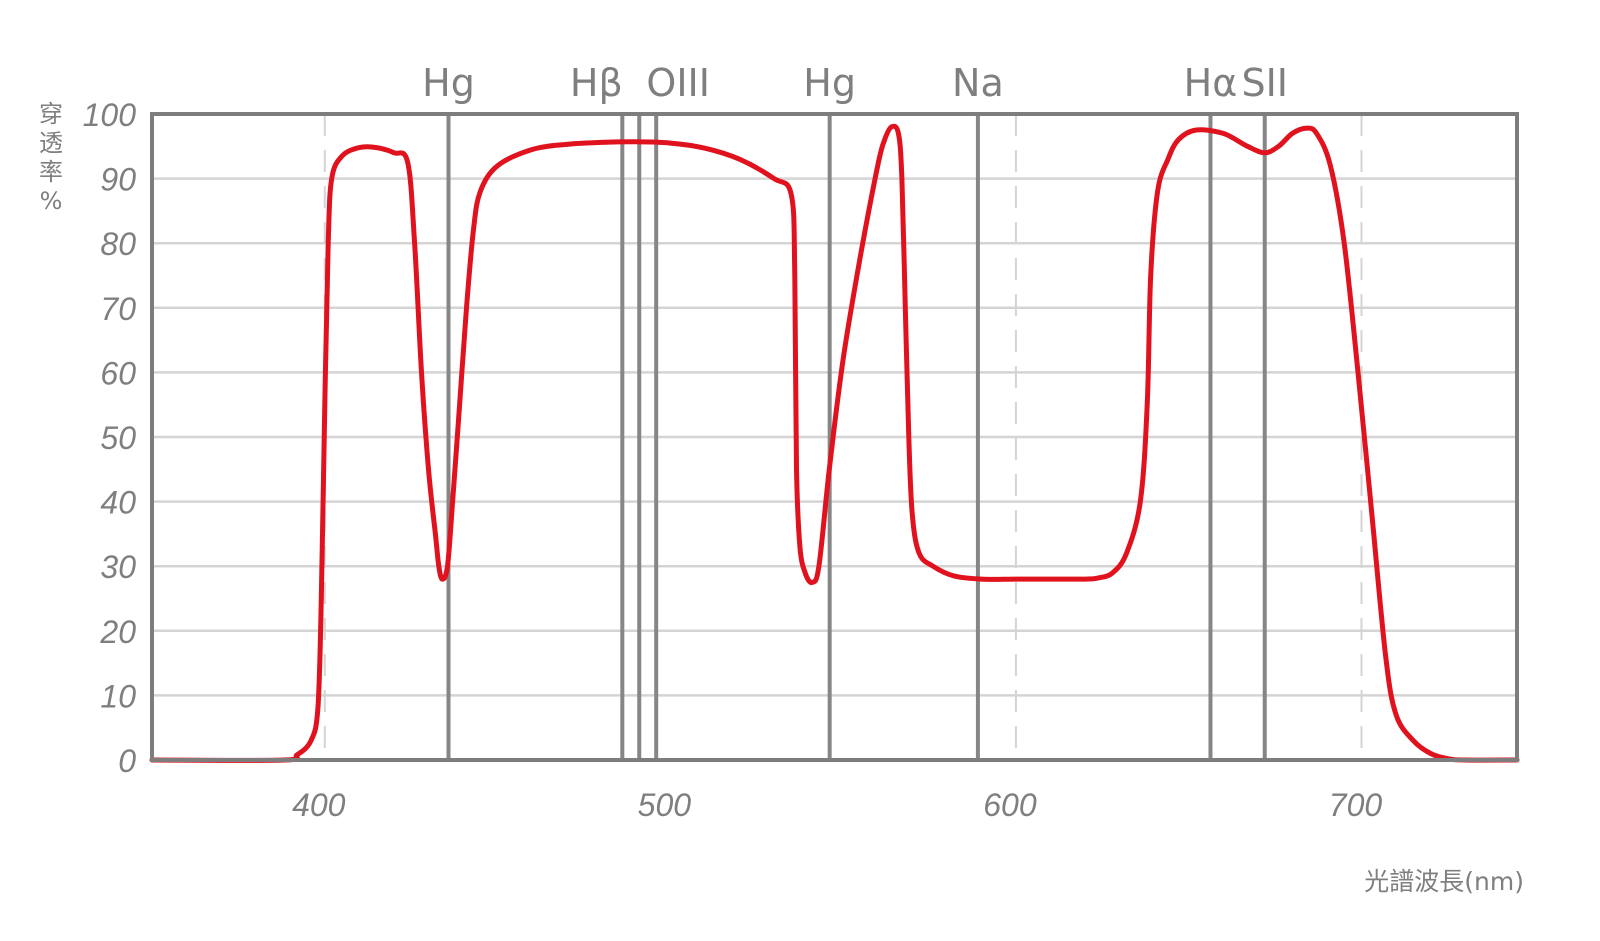 Image resolution: width=1600 pixels, height=941 pixels. What do you see at coordinates (51, 114) in the screenshot?
I see `y-axis-title-char-0: 穿` at bounding box center [51, 114].